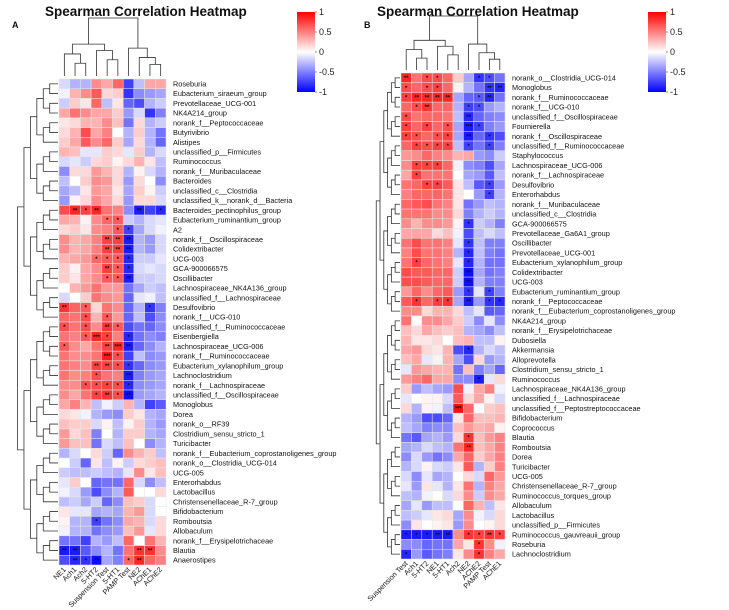 The height and width of the screenshot is (610, 729). I want to click on row-label: Turicibacter, so click(531, 466).